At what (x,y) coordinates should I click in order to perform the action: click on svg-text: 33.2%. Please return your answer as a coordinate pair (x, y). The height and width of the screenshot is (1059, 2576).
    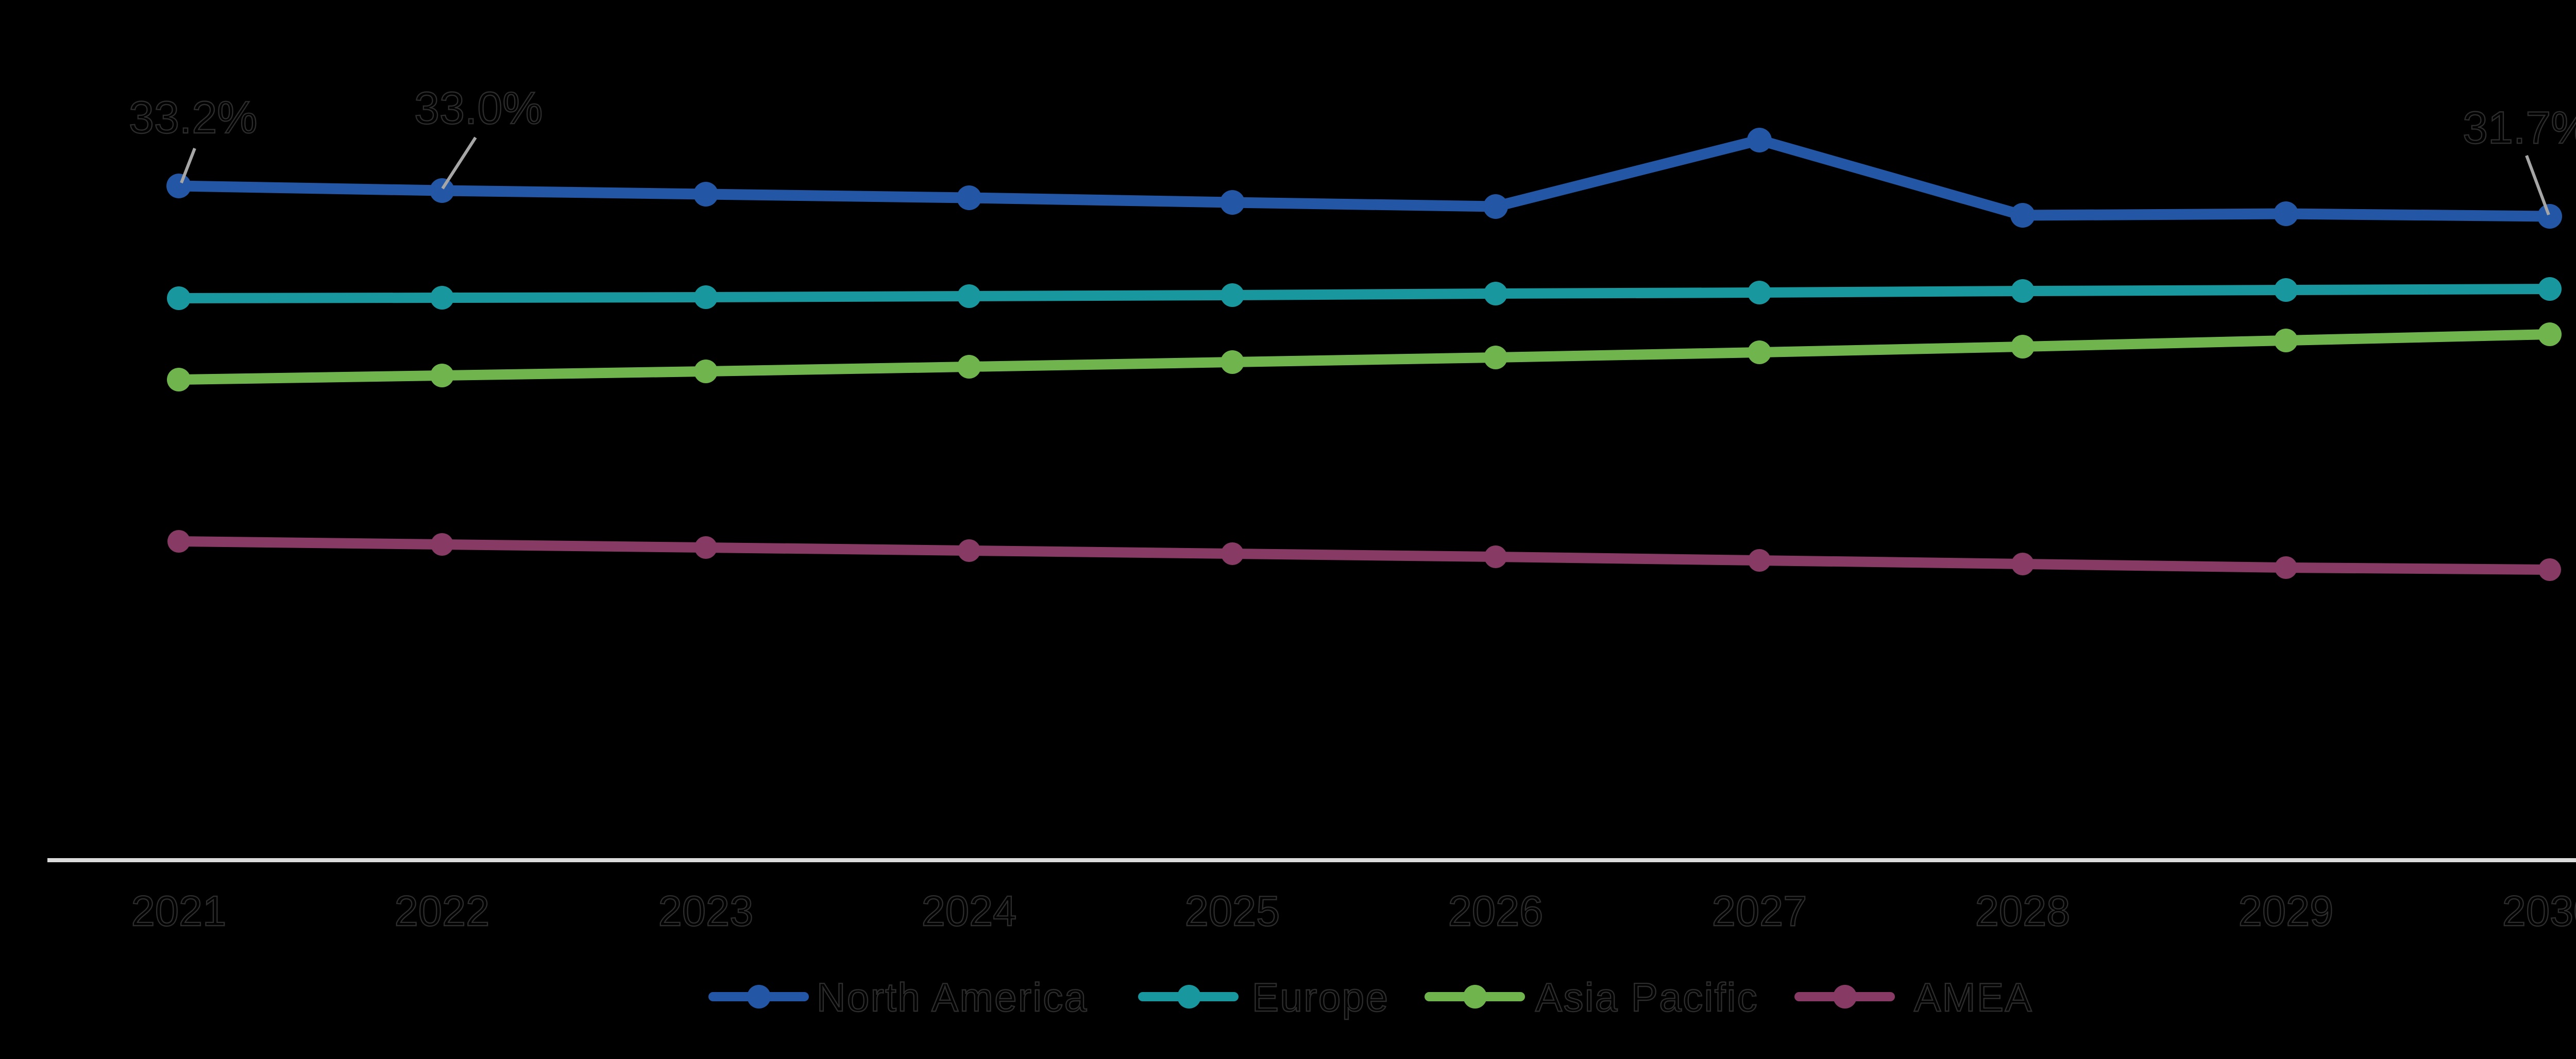
    Looking at the image, I should click on (193, 117).